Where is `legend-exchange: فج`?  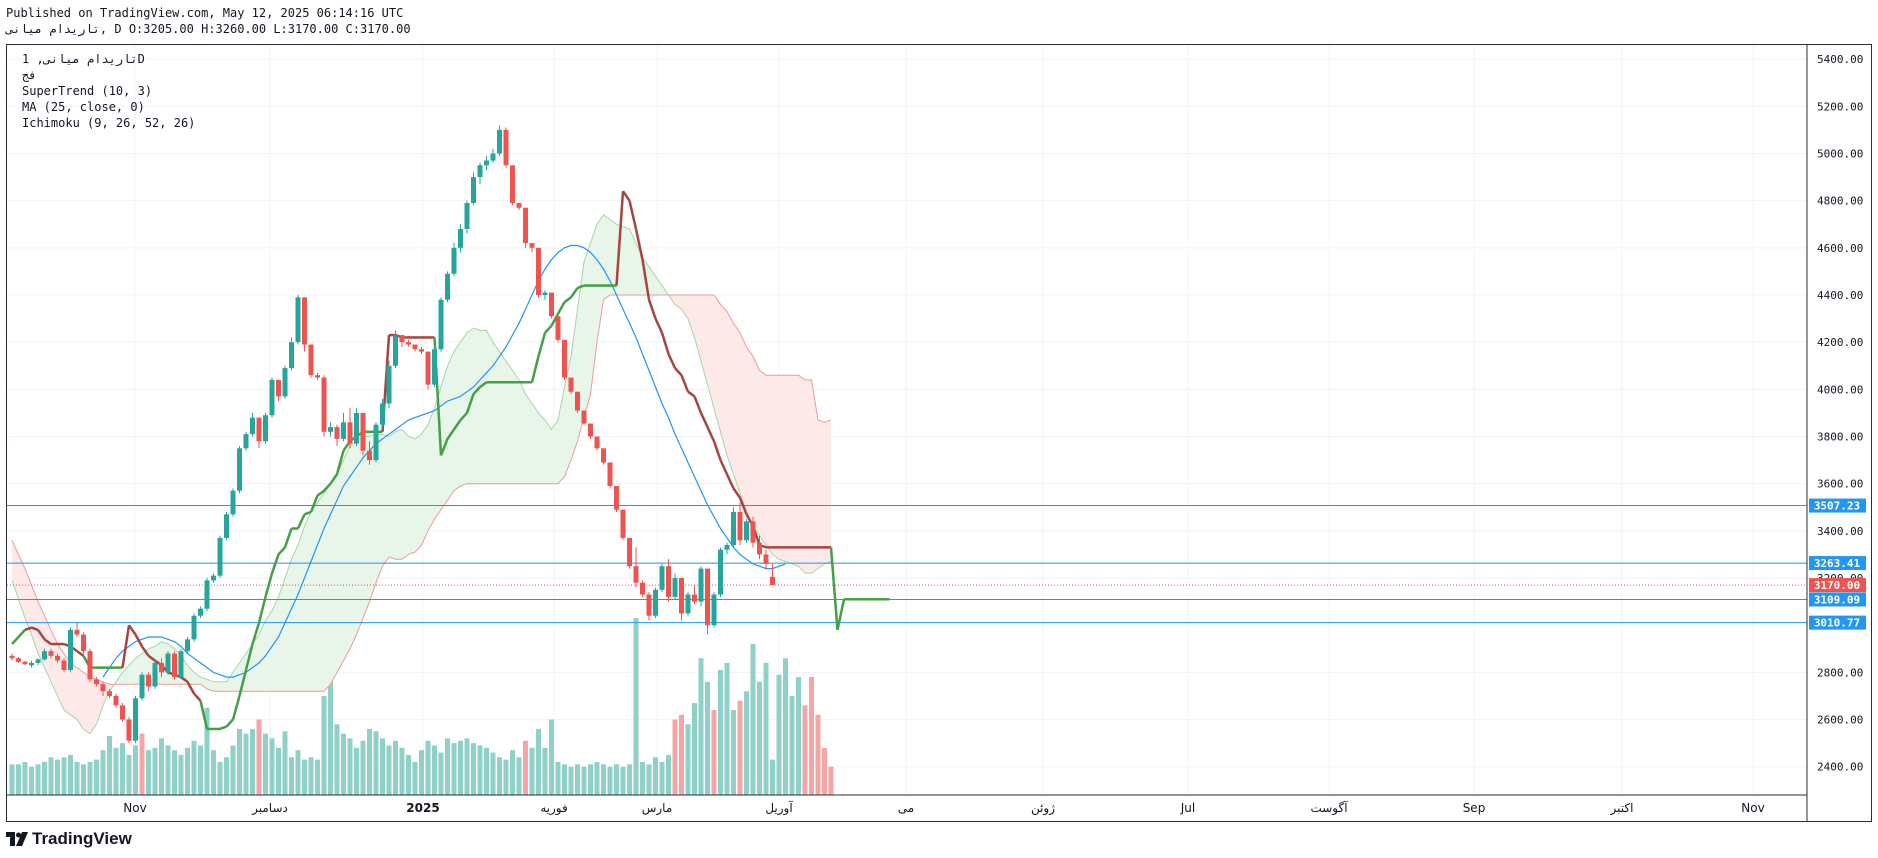
legend-exchange: فج is located at coordinates (29, 75).